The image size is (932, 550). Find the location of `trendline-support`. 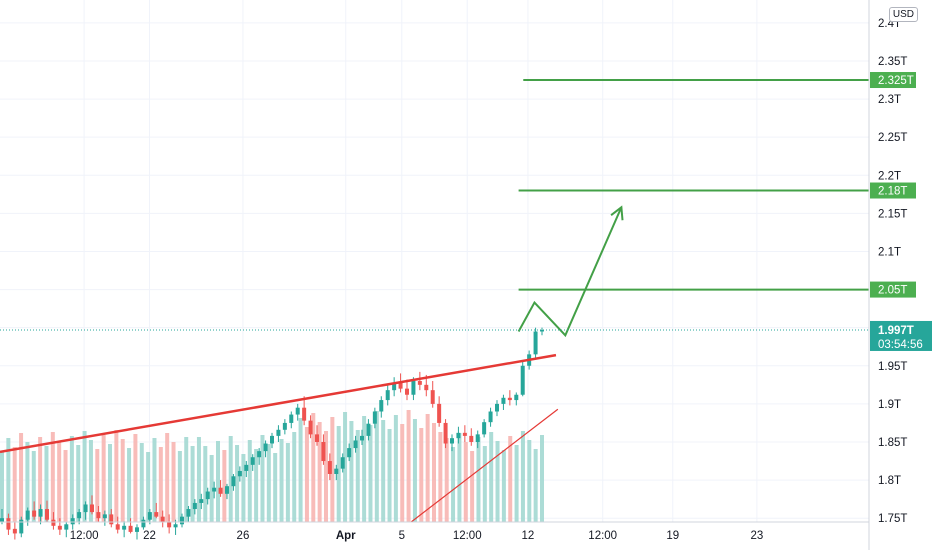

trendline-support is located at coordinates (484, 465).